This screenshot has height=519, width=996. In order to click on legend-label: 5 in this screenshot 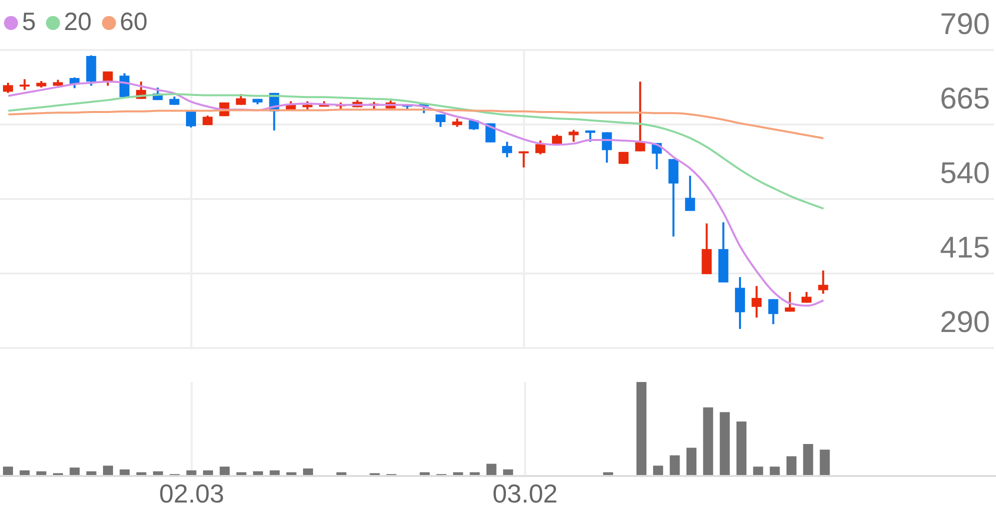, I will do `click(29, 22)`.